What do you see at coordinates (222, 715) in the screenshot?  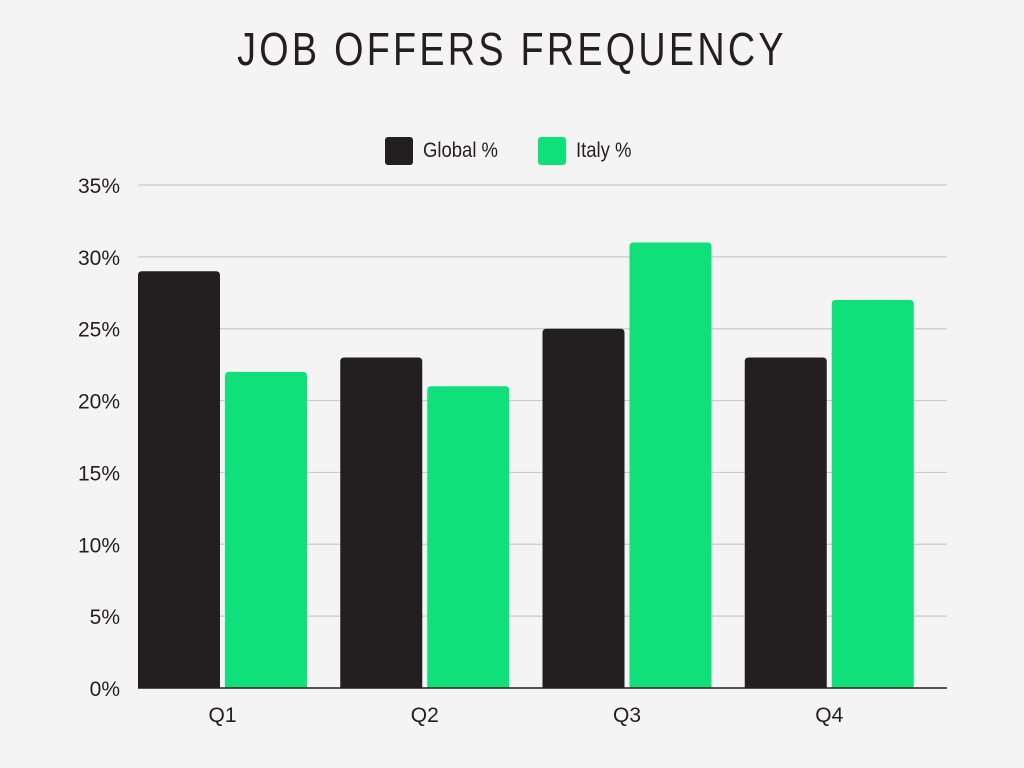 I see `x-tick-label: Q1` at bounding box center [222, 715].